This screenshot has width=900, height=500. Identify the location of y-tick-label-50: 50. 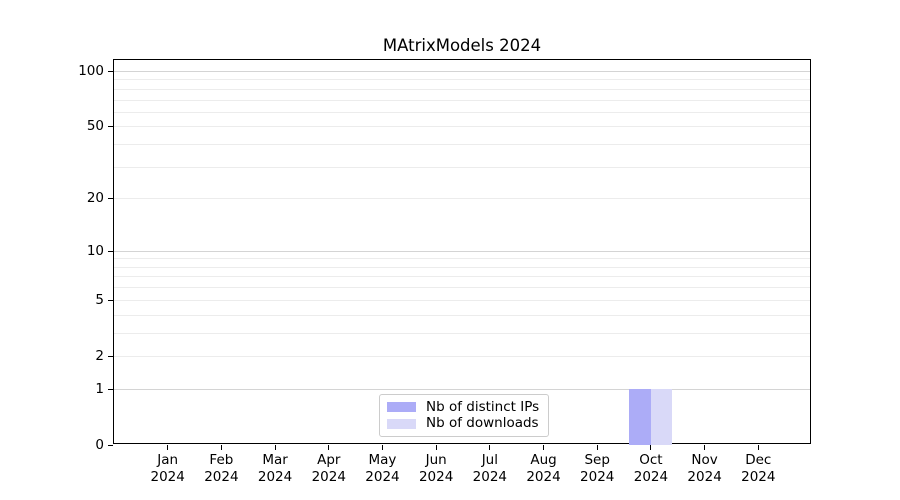
(95, 126).